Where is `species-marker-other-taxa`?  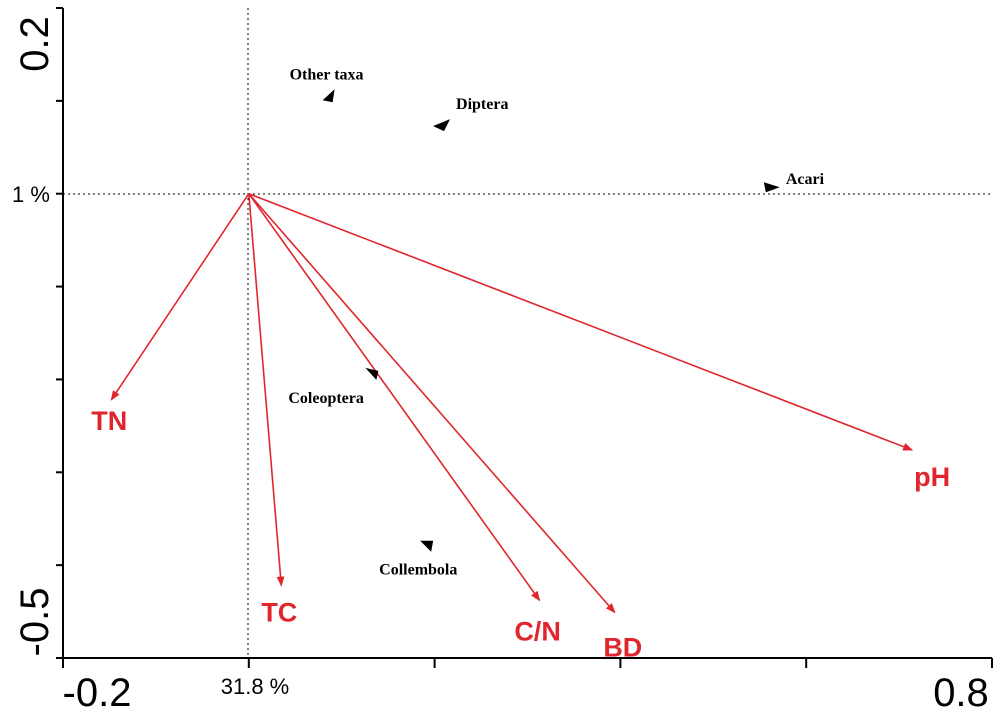 species-marker-other-taxa is located at coordinates (328, 96).